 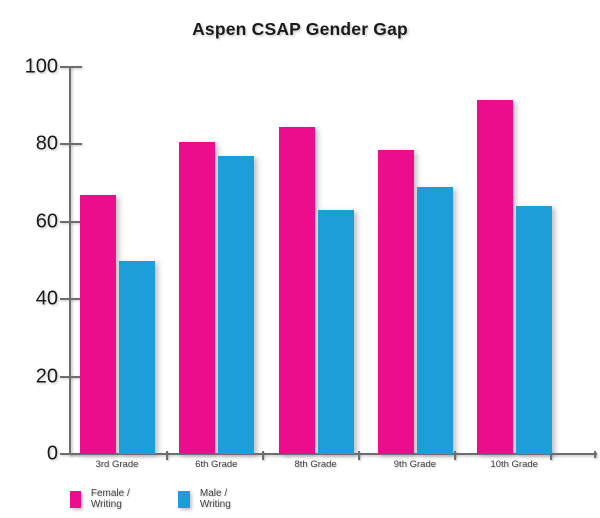 I want to click on female-bar-6th-grade, so click(x=197, y=298).